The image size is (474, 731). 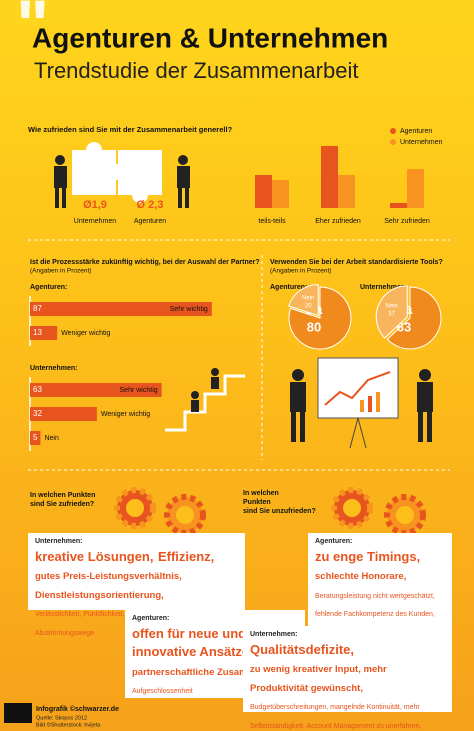 I want to click on x-tick-label: Eher zufrieden, so click(x=338, y=221).